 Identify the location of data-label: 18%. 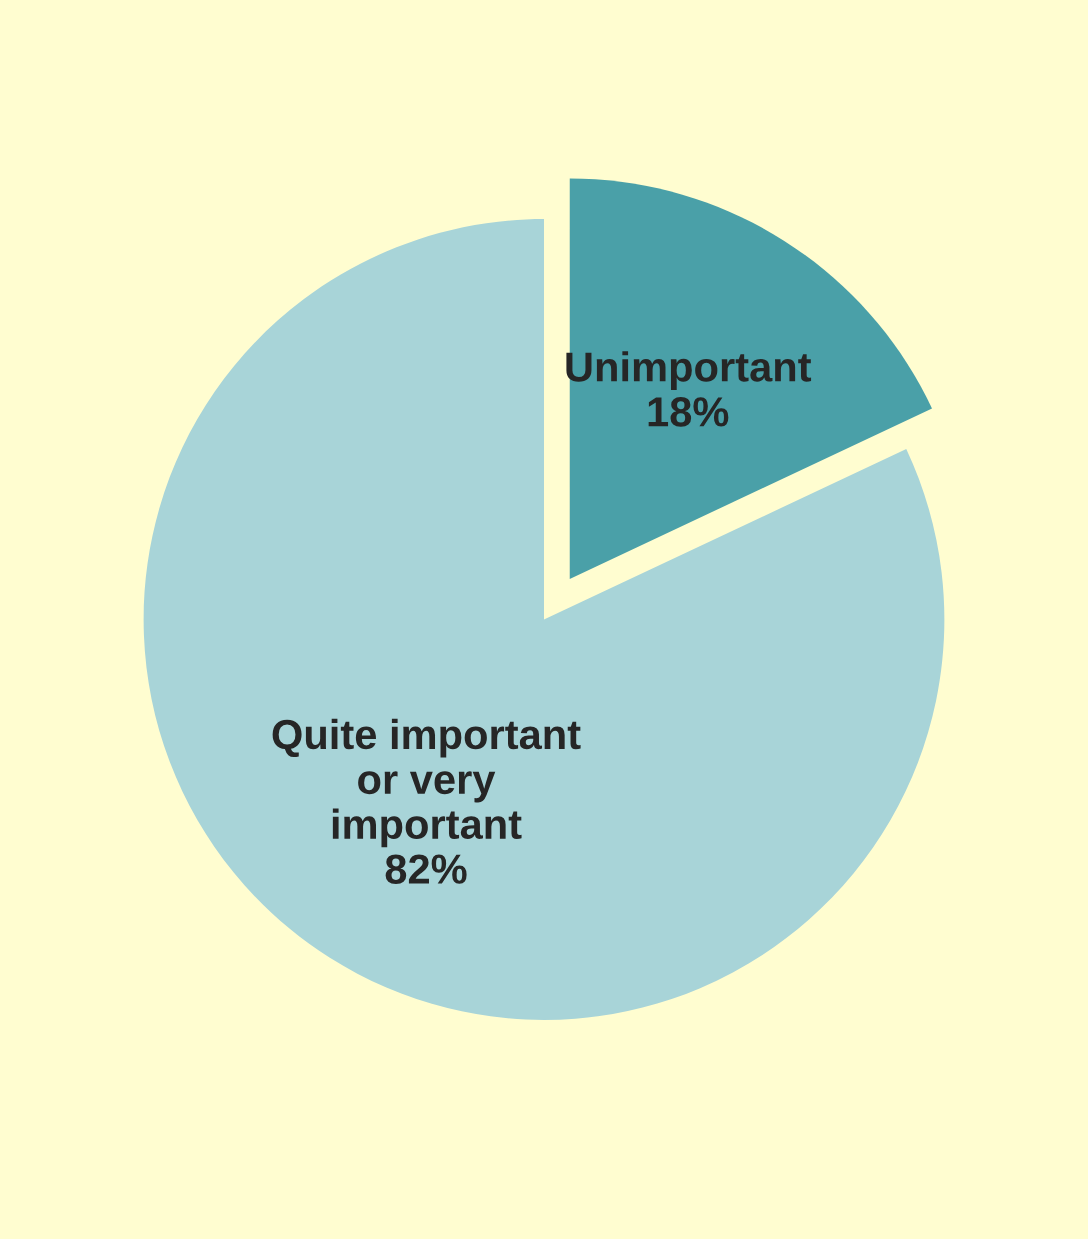
(688, 412).